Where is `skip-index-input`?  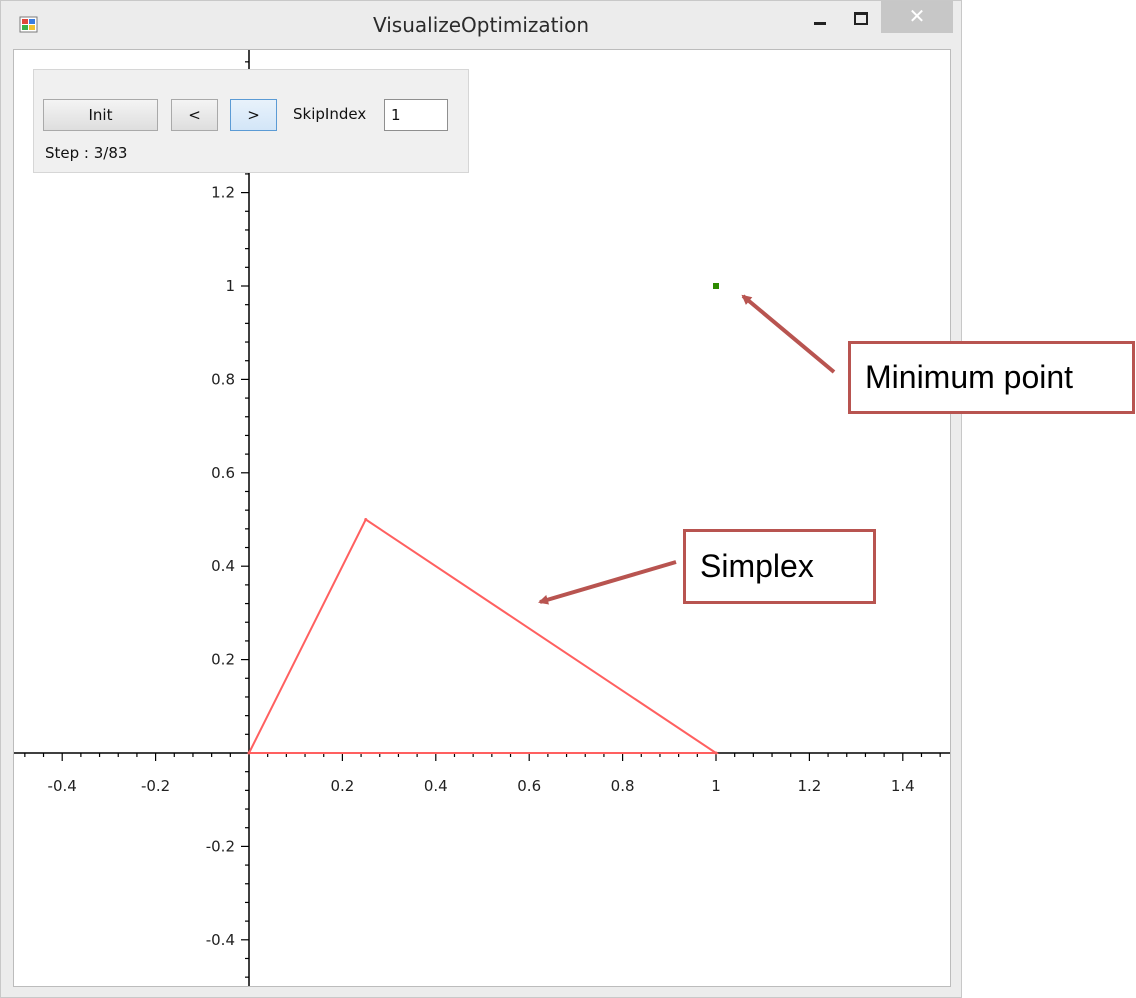
skip-index-input is located at coordinates (416, 115).